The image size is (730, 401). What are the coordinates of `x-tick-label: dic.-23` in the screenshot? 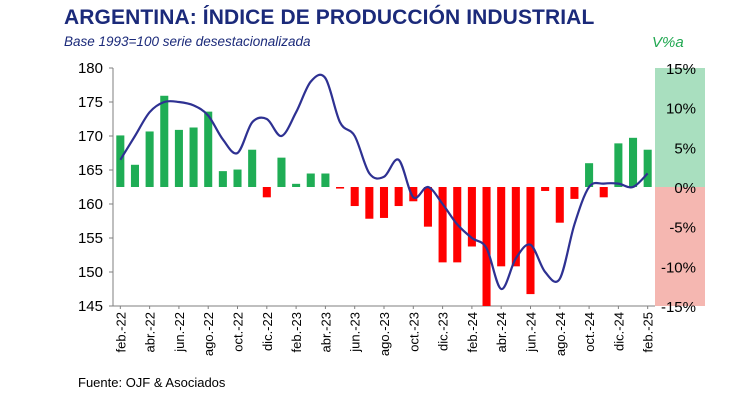 It's located at (443, 331).